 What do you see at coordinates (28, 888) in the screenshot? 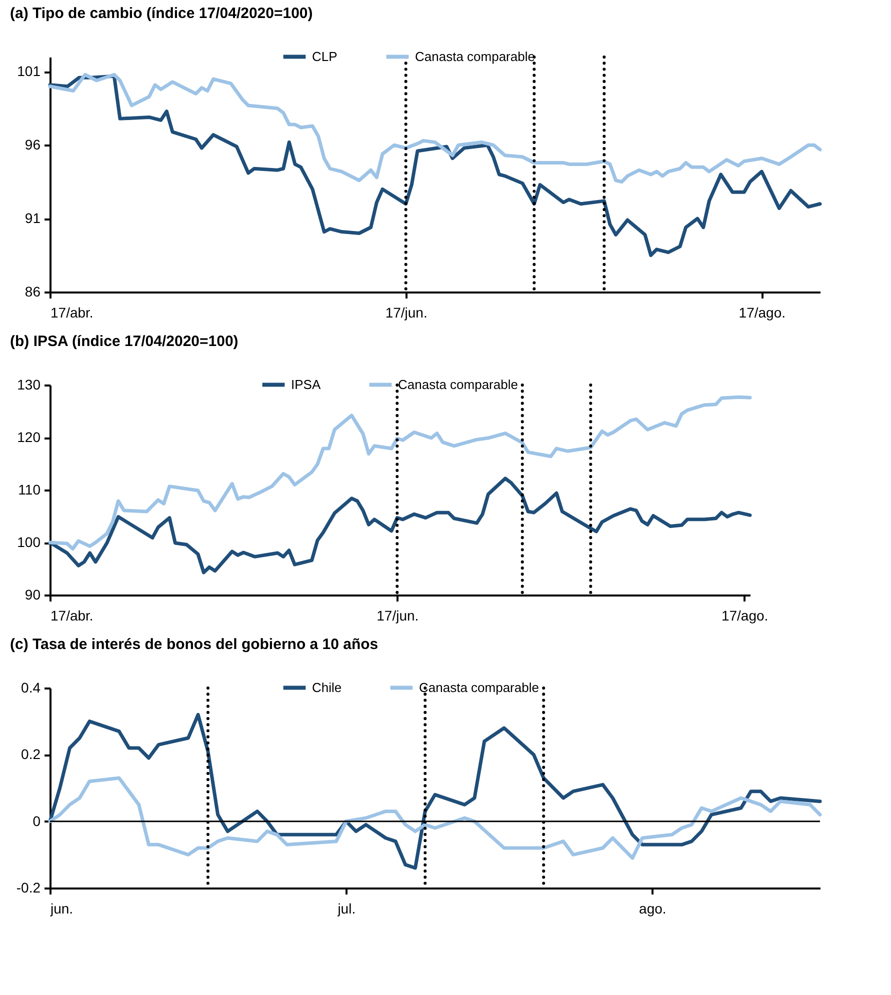
I see `y-tick-label: -0.2` at bounding box center [28, 888].